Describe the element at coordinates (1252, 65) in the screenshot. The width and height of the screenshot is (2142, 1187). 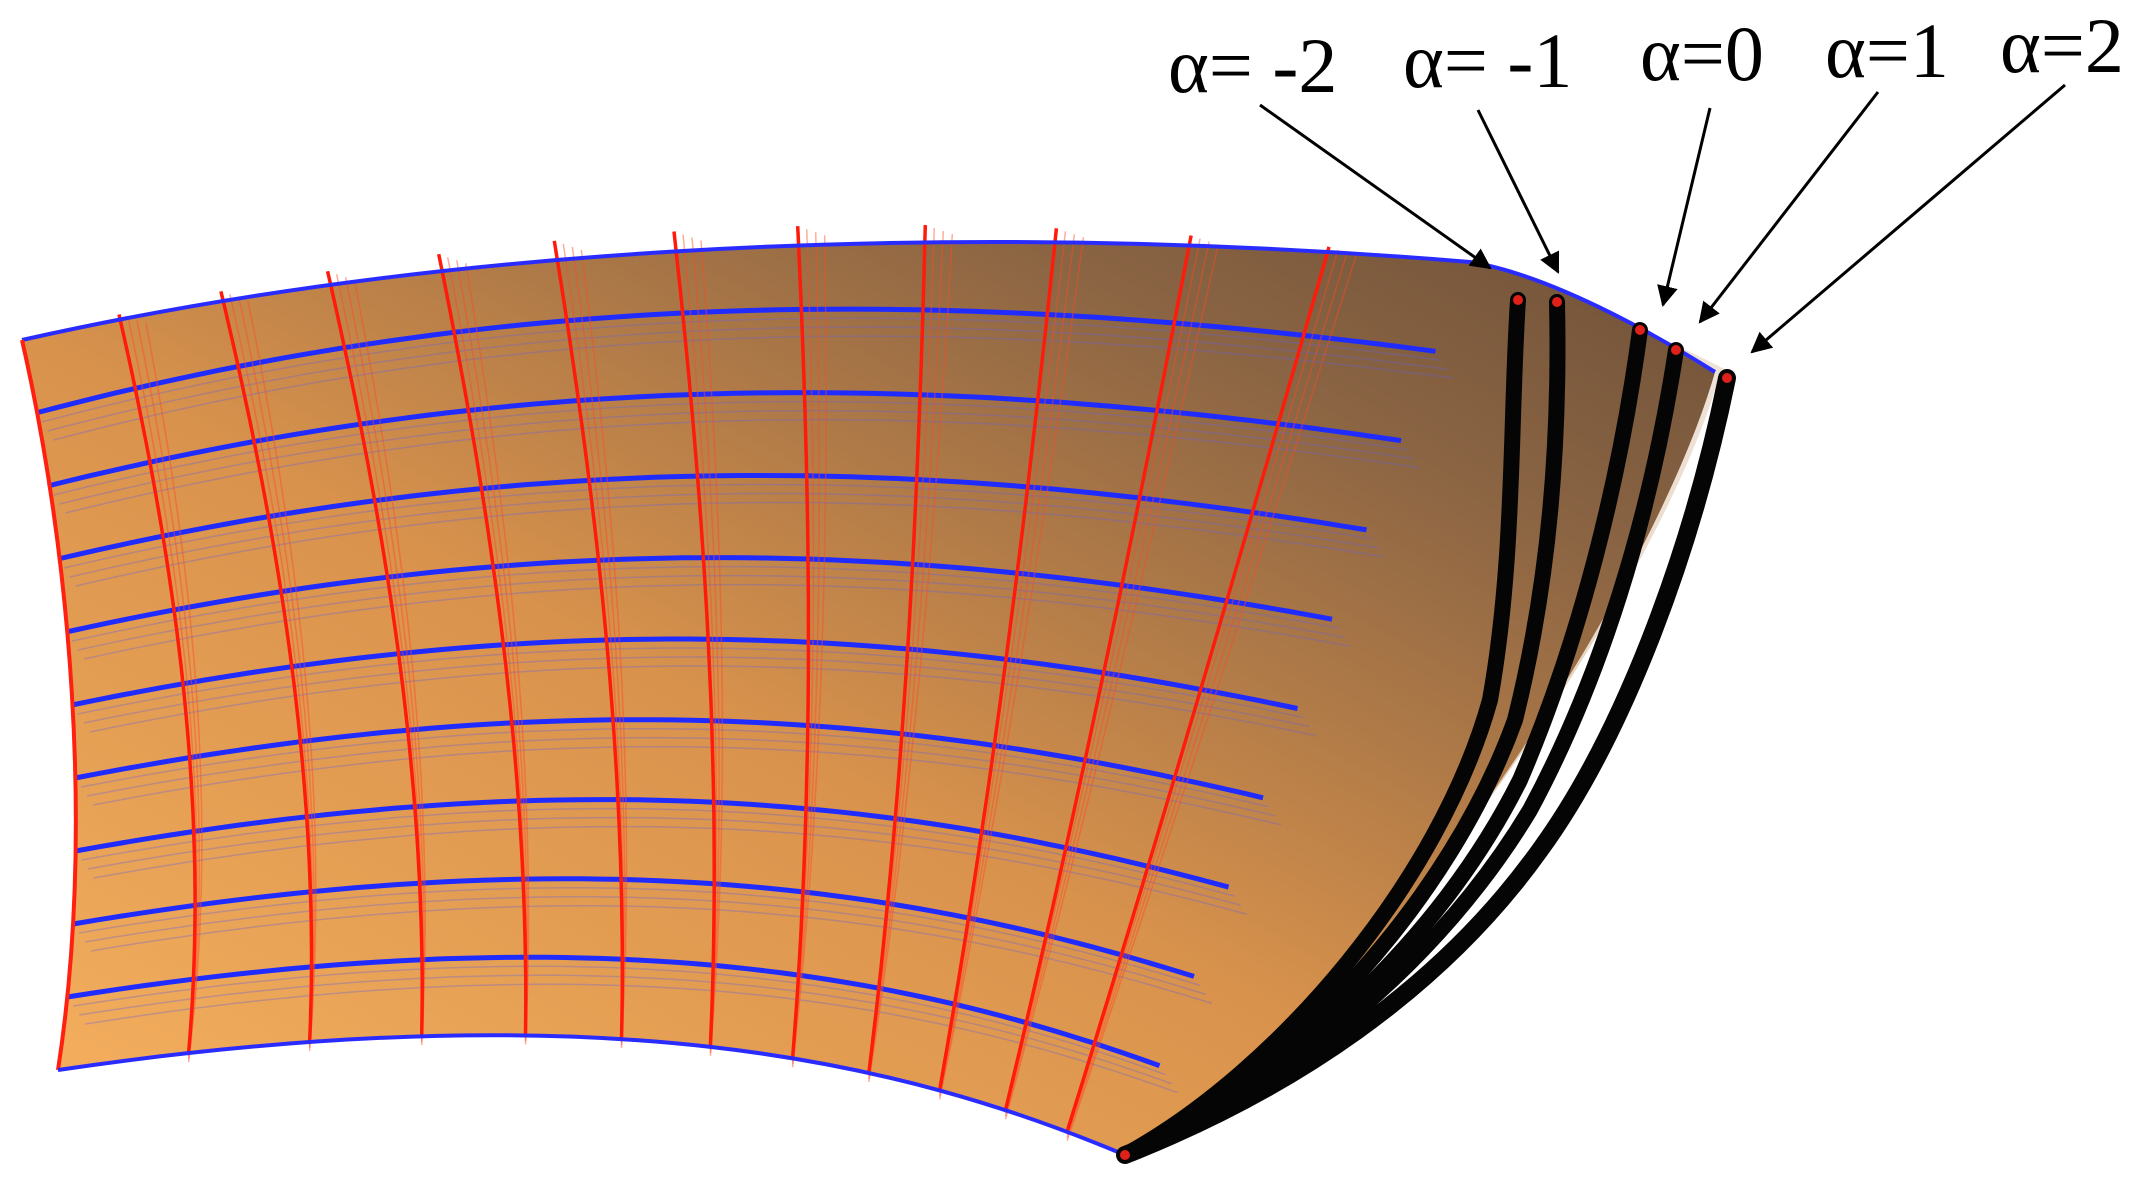
I see `label-alpha-minus-2: α= -2` at that location.